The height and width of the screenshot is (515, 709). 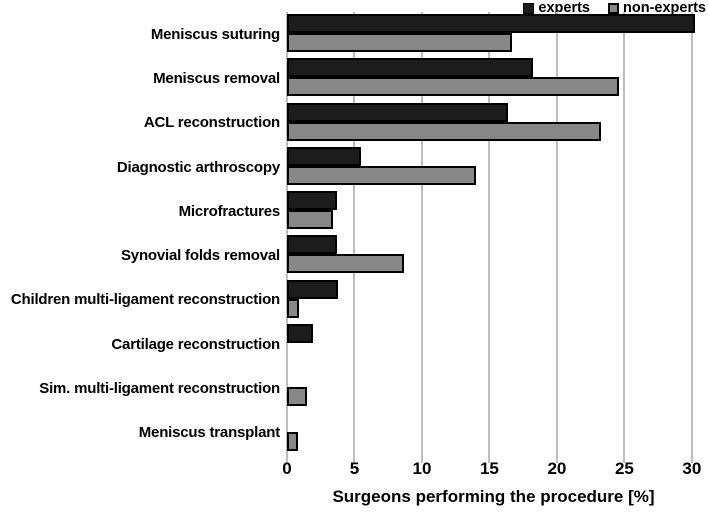 I want to click on category-label: Meniscus suturing, so click(x=215, y=34).